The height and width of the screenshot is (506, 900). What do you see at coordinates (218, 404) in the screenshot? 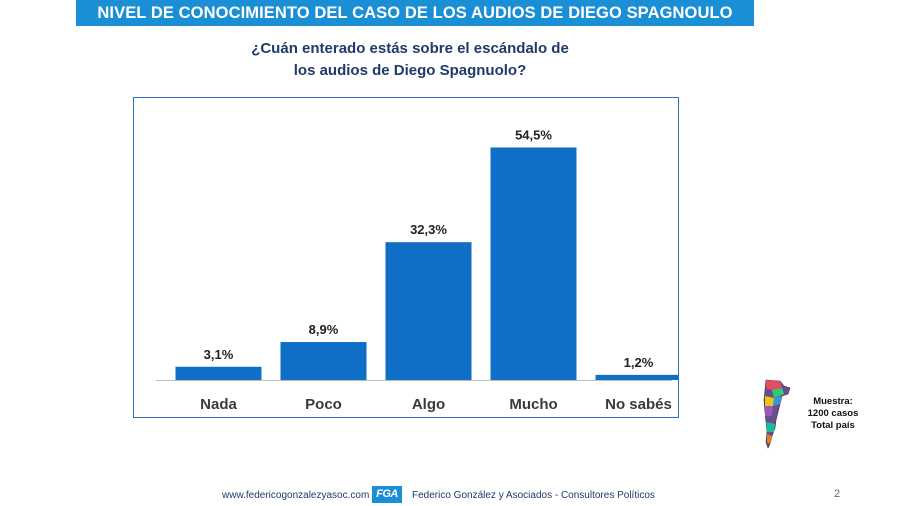
I see `x-tick-label: Nada` at bounding box center [218, 404].